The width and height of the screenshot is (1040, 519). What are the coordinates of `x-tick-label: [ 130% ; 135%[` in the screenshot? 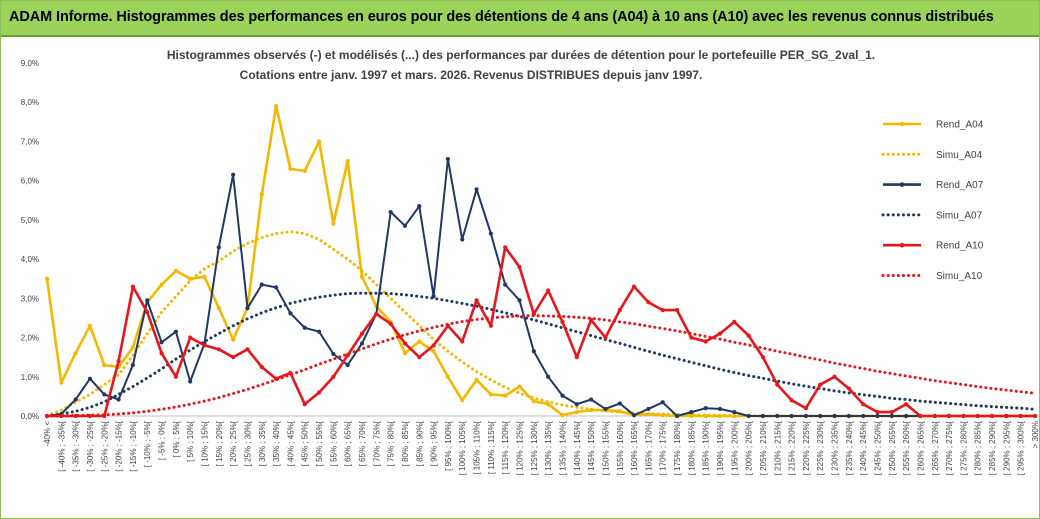 It's located at (548, 447).